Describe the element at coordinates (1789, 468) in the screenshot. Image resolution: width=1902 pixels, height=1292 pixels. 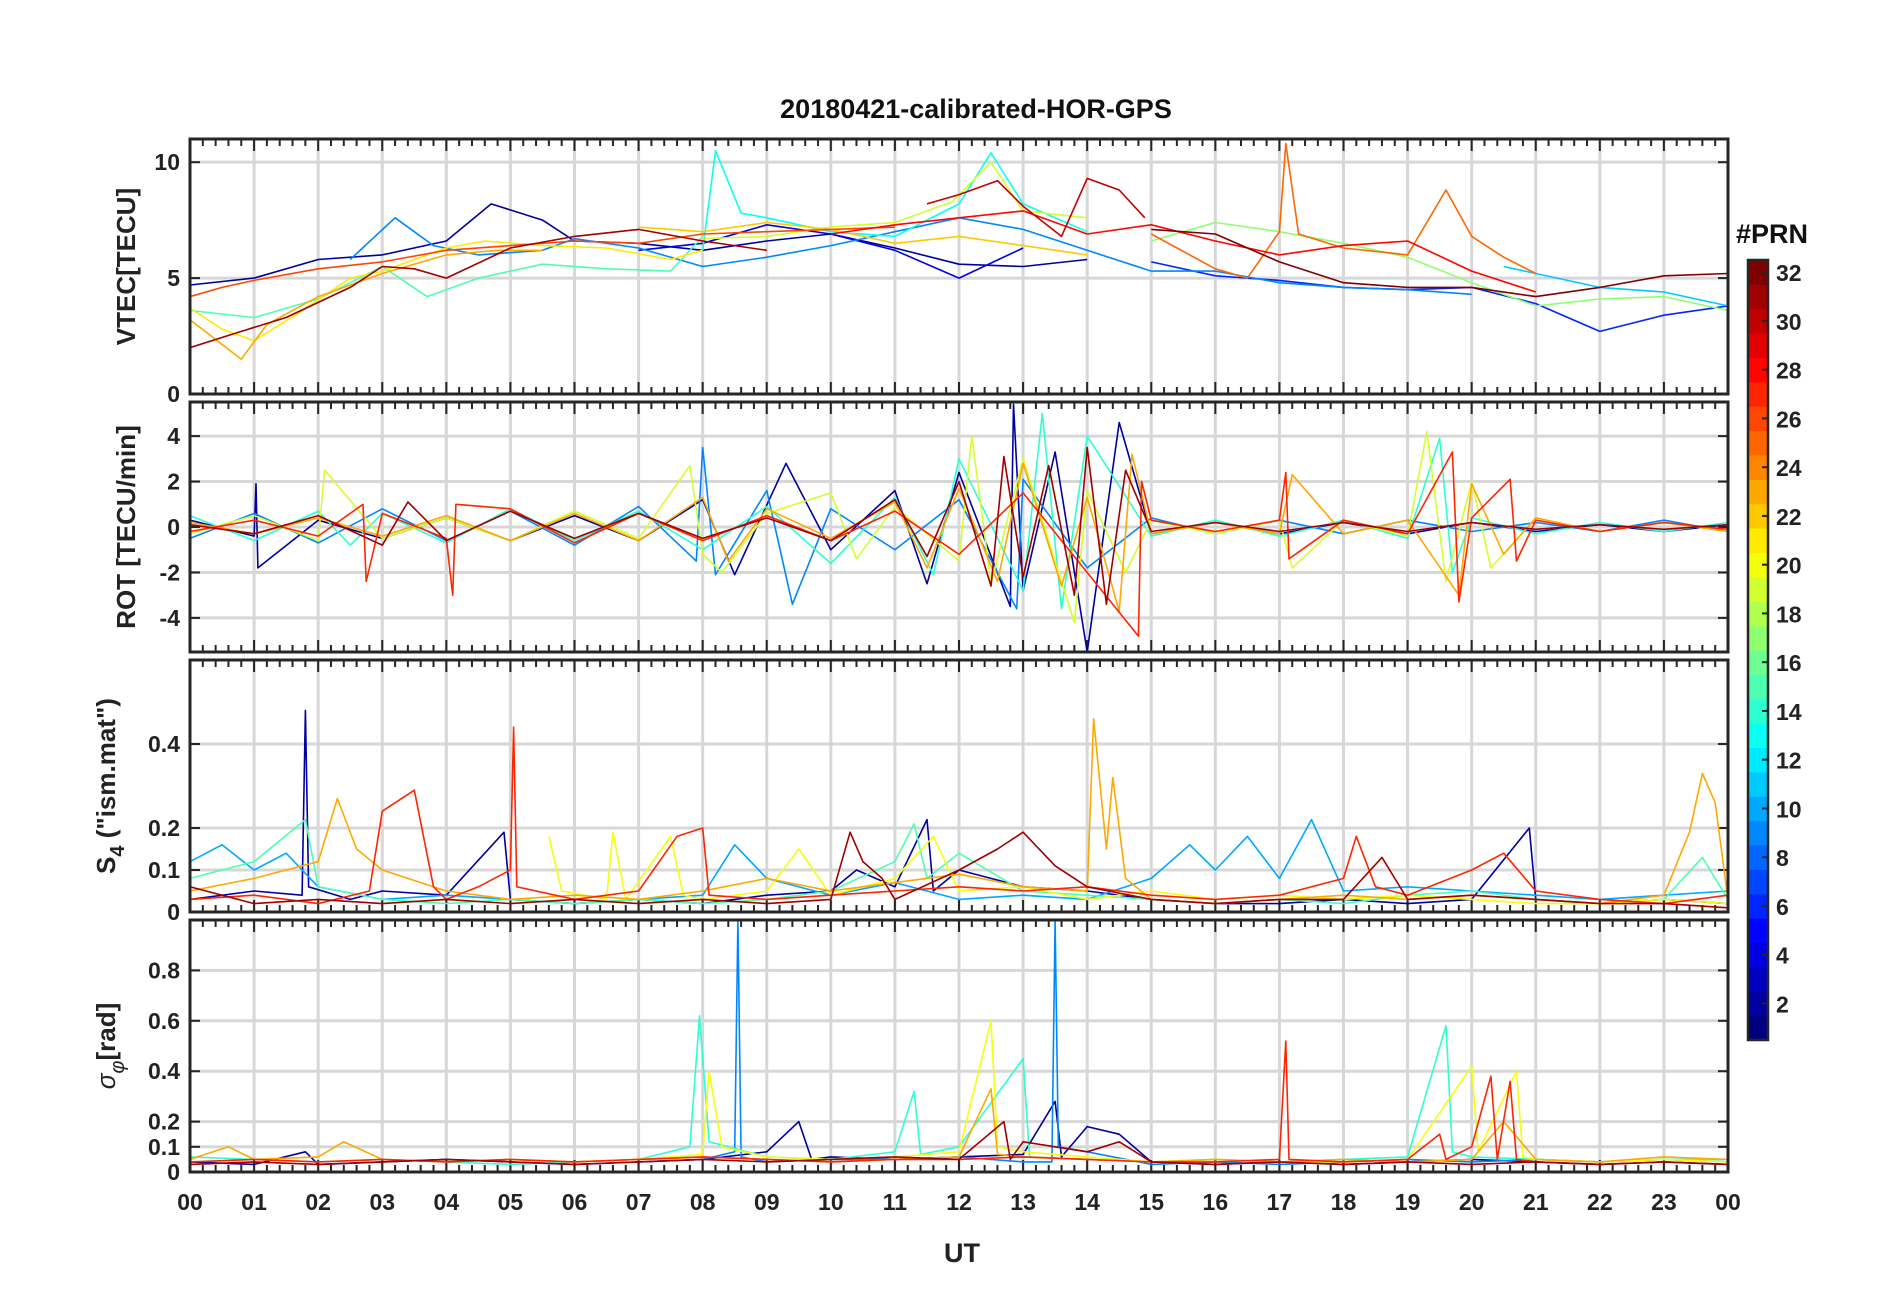
I see `colorbar-tick-label: 24` at that location.